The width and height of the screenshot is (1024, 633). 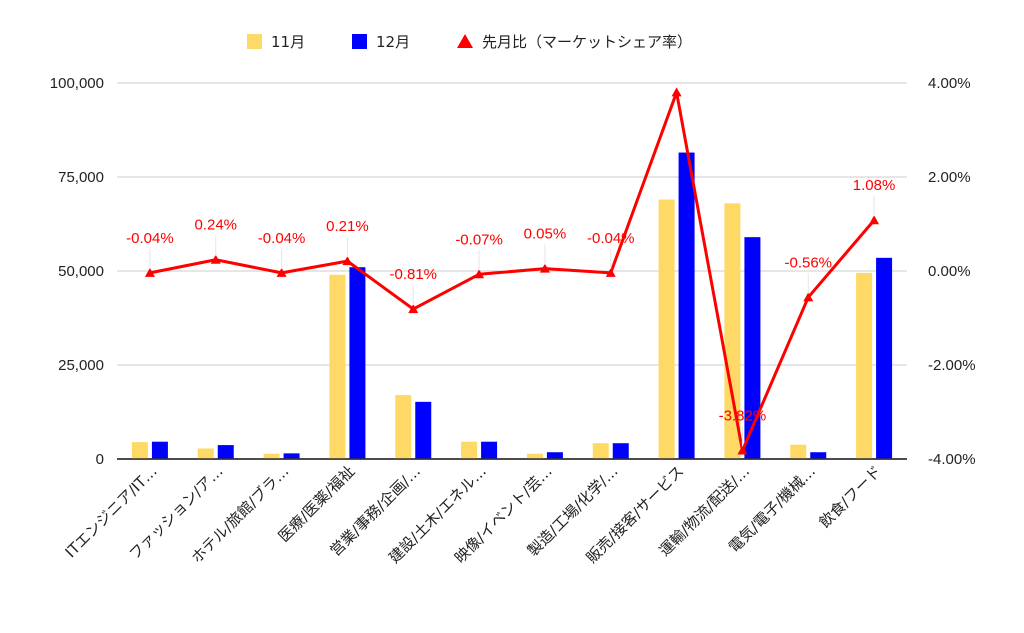 What do you see at coordinates (874, 185) in the screenshot?
I see `line-data-label: 1.08%` at bounding box center [874, 185].